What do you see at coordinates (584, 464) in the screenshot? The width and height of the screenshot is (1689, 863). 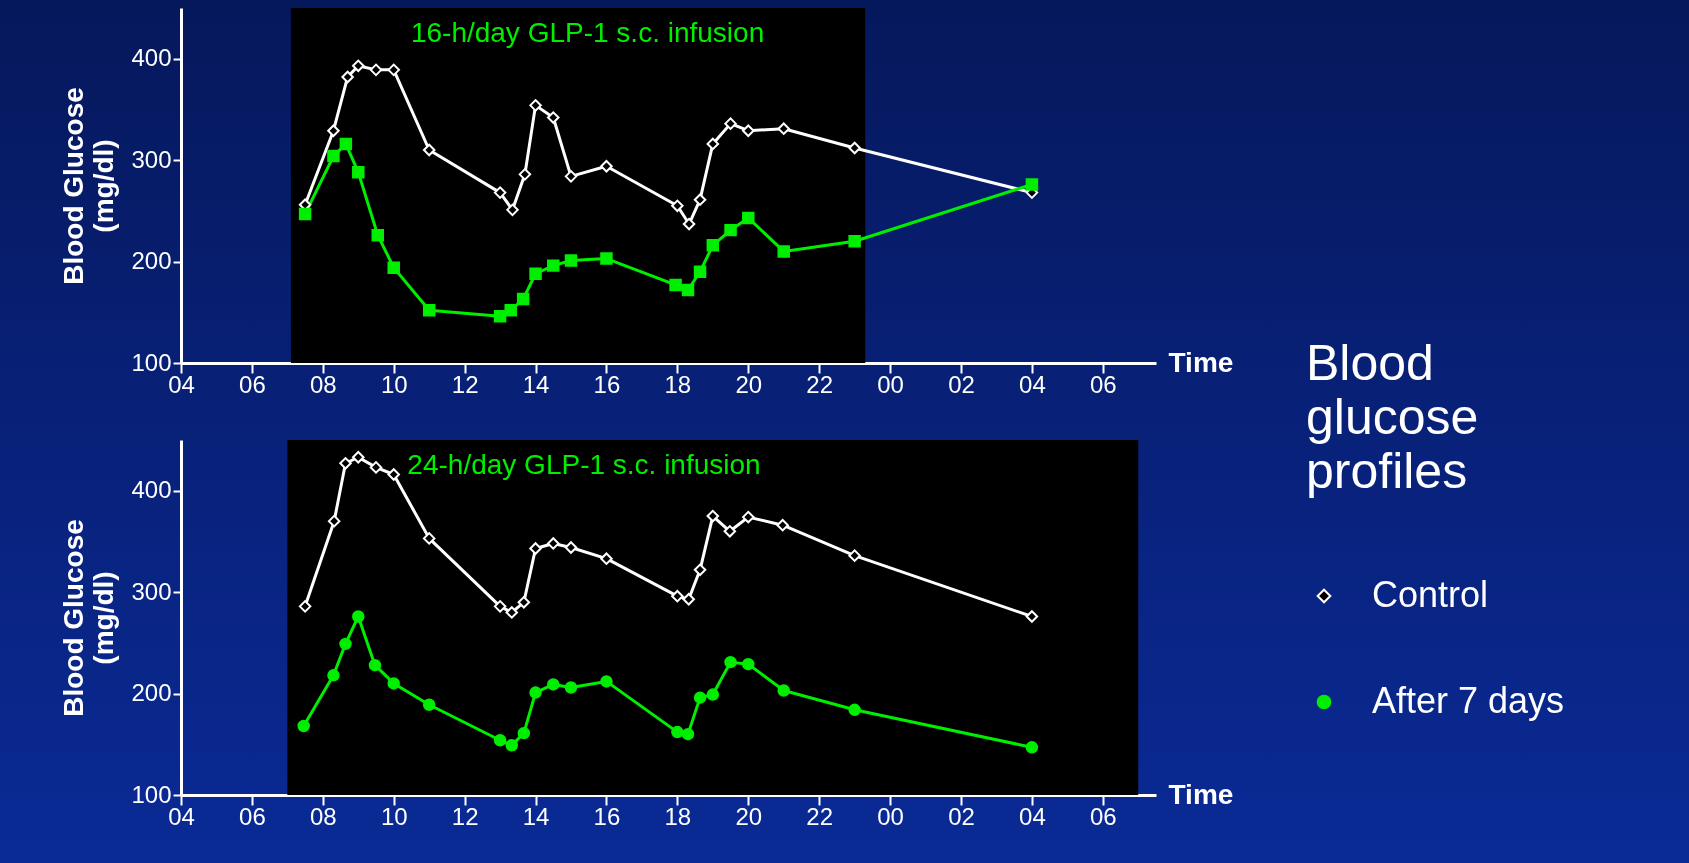 I see `band-label: 24-h/day GLP-1 s.c. infusion` at bounding box center [584, 464].